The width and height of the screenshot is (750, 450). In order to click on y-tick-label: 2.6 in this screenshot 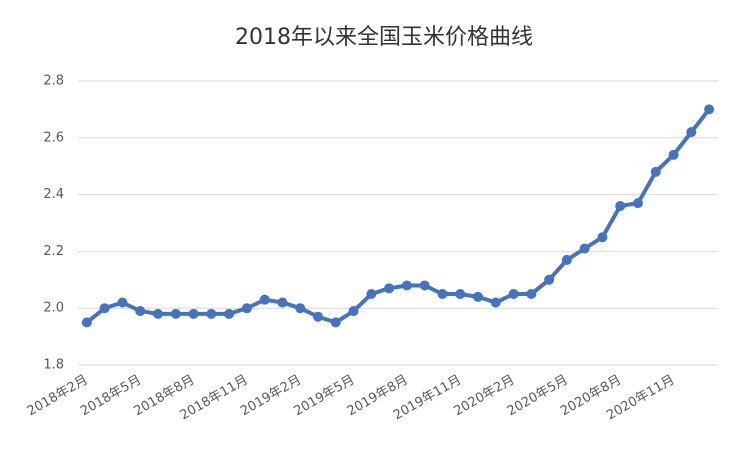, I will do `click(53, 137)`.